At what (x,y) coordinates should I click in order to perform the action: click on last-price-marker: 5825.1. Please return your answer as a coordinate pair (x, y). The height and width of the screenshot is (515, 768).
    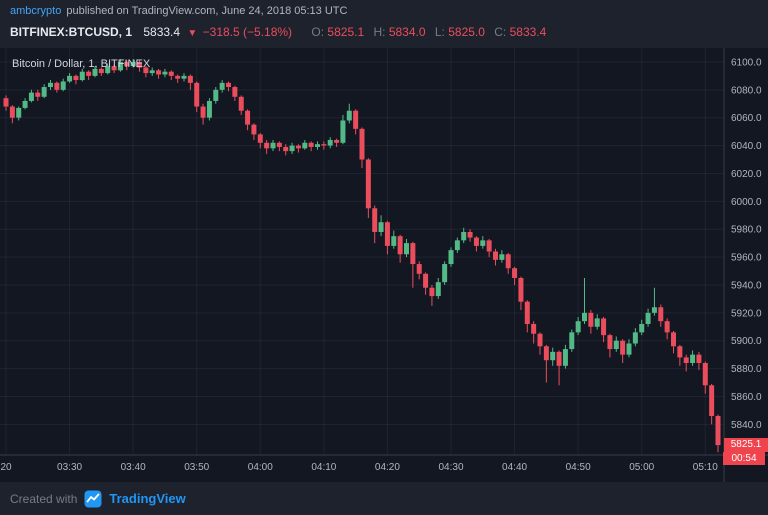
    Looking at the image, I should click on (746, 445).